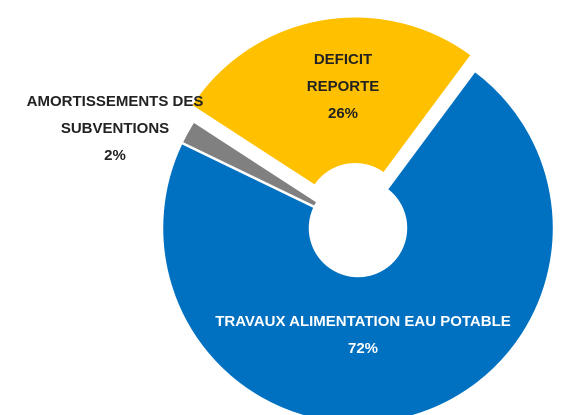 This screenshot has width=568, height=415. What do you see at coordinates (363, 321) in the screenshot?
I see `category-label: TRAVAUX ALIMENTATION EAU POTABLE` at bounding box center [363, 321].